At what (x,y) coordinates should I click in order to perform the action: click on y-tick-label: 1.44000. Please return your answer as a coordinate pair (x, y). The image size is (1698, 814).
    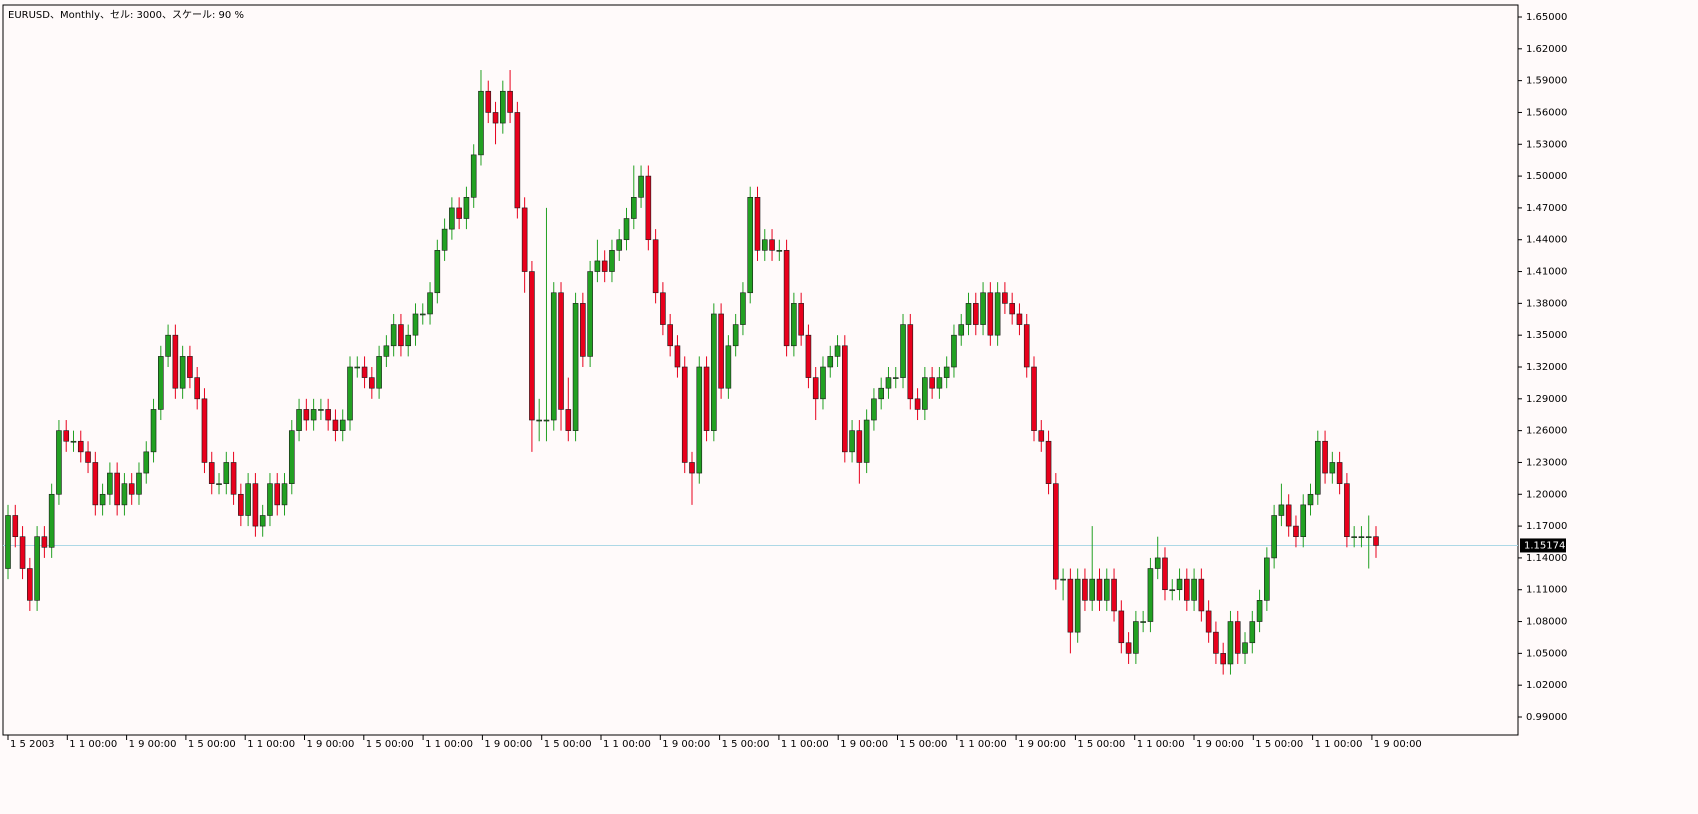
    Looking at the image, I should click on (1546, 240).